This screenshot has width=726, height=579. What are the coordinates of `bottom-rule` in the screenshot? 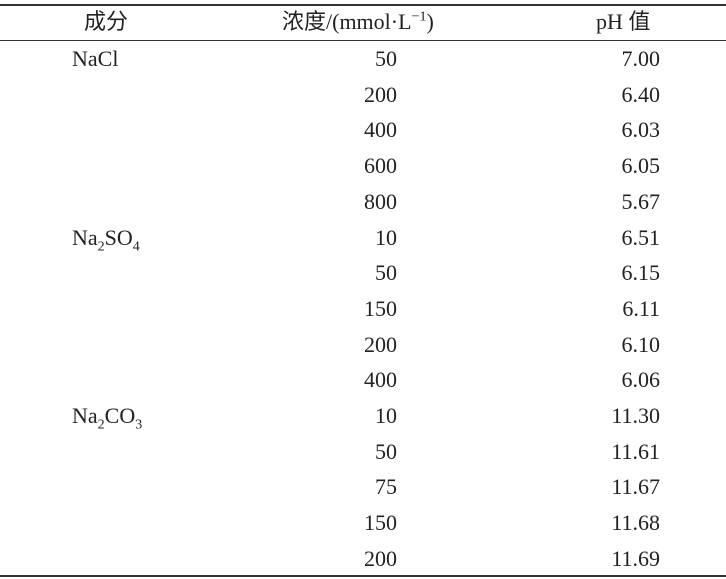 It's located at (363, 576).